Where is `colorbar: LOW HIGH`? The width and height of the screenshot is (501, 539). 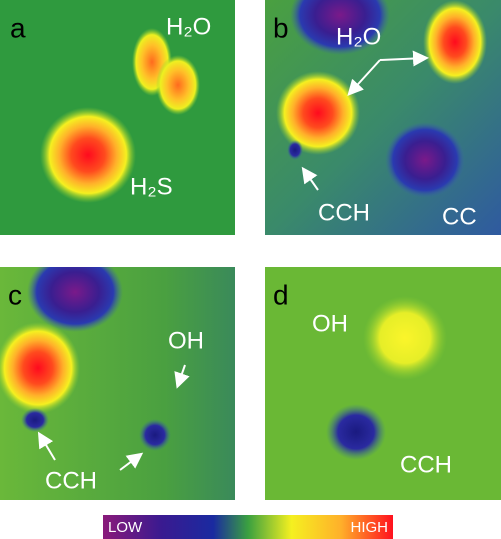
colorbar: LOW HIGH is located at coordinates (248, 527).